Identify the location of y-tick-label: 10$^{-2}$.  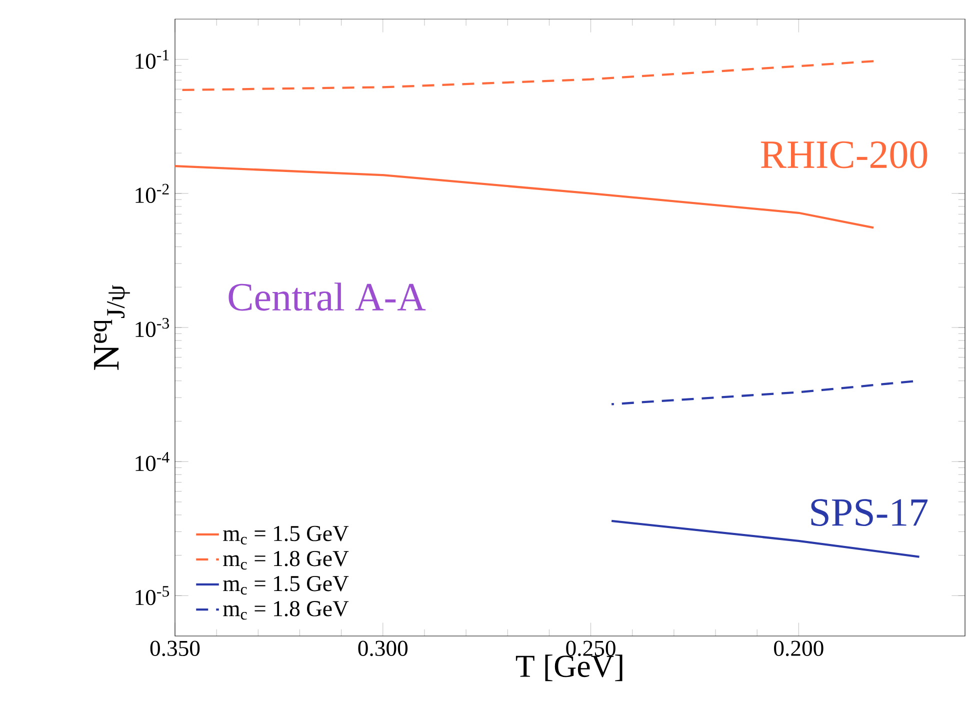
(152, 193).